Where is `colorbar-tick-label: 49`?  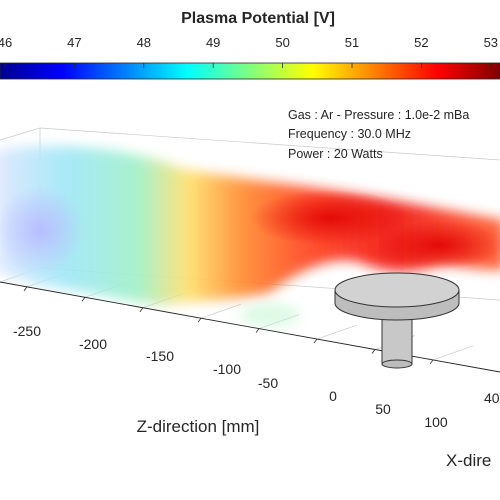 colorbar-tick-label: 49 is located at coordinates (213, 42).